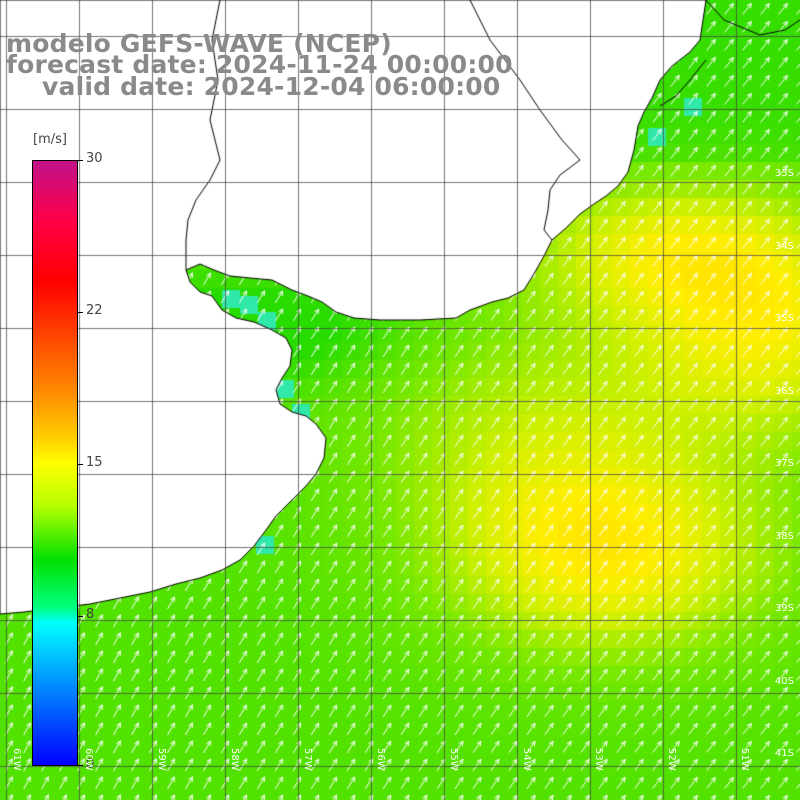  Describe the element at coordinates (784, 608) in the screenshot. I see `lat-label-39s: 39S` at that location.